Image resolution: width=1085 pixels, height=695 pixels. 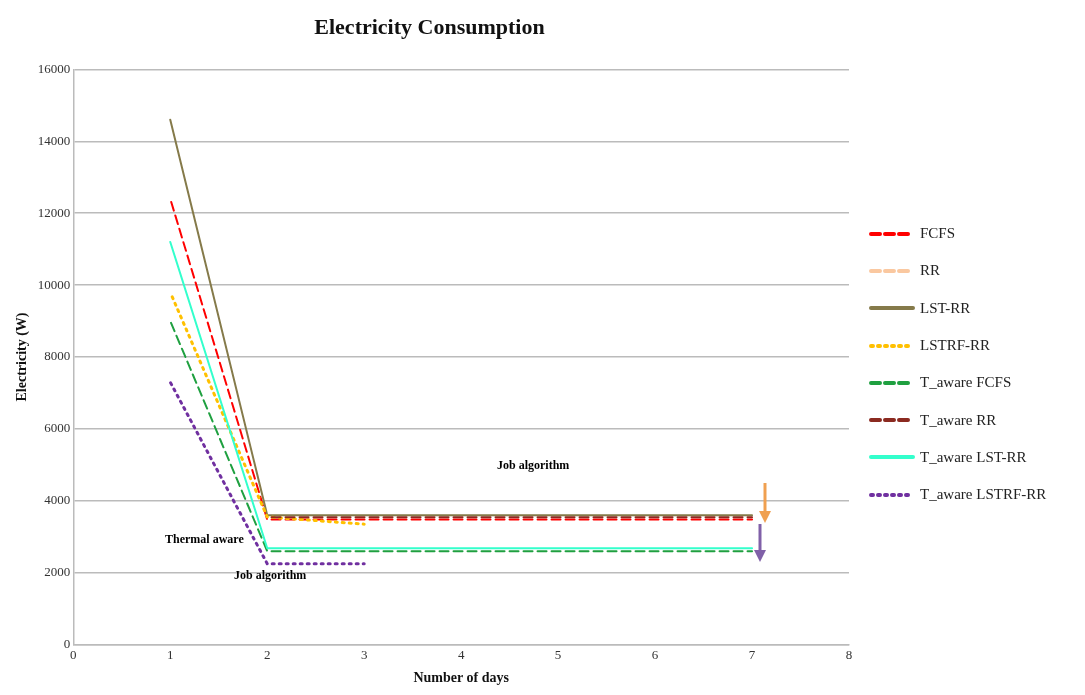 I want to click on x-tick-label: 6, so click(x=655, y=654).